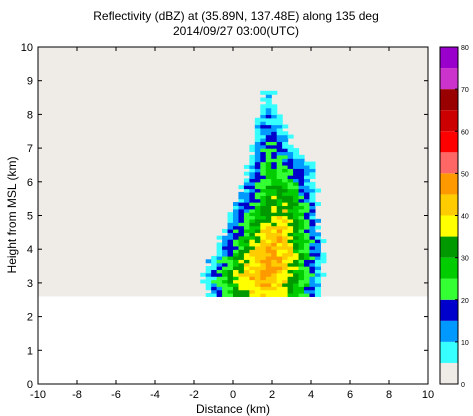  What do you see at coordinates (194, 395) in the screenshot?
I see `x-tick-label: -2` at bounding box center [194, 395].